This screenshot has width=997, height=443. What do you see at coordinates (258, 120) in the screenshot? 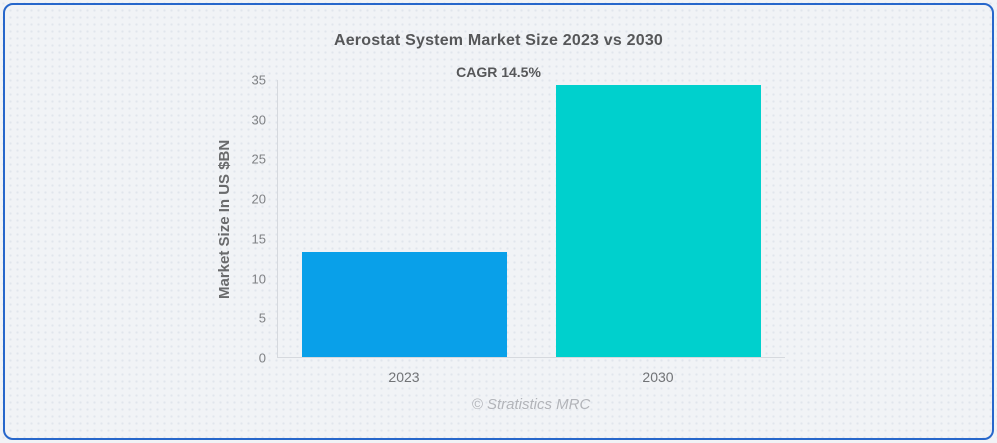
I see `y-tick-30: 30` at bounding box center [258, 120].